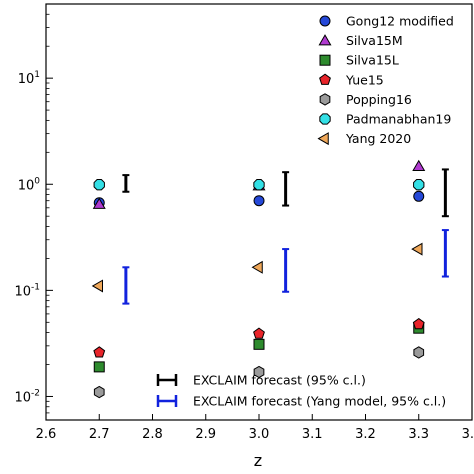  I want to click on y-tick-label: 10¹, so click(29, 78).